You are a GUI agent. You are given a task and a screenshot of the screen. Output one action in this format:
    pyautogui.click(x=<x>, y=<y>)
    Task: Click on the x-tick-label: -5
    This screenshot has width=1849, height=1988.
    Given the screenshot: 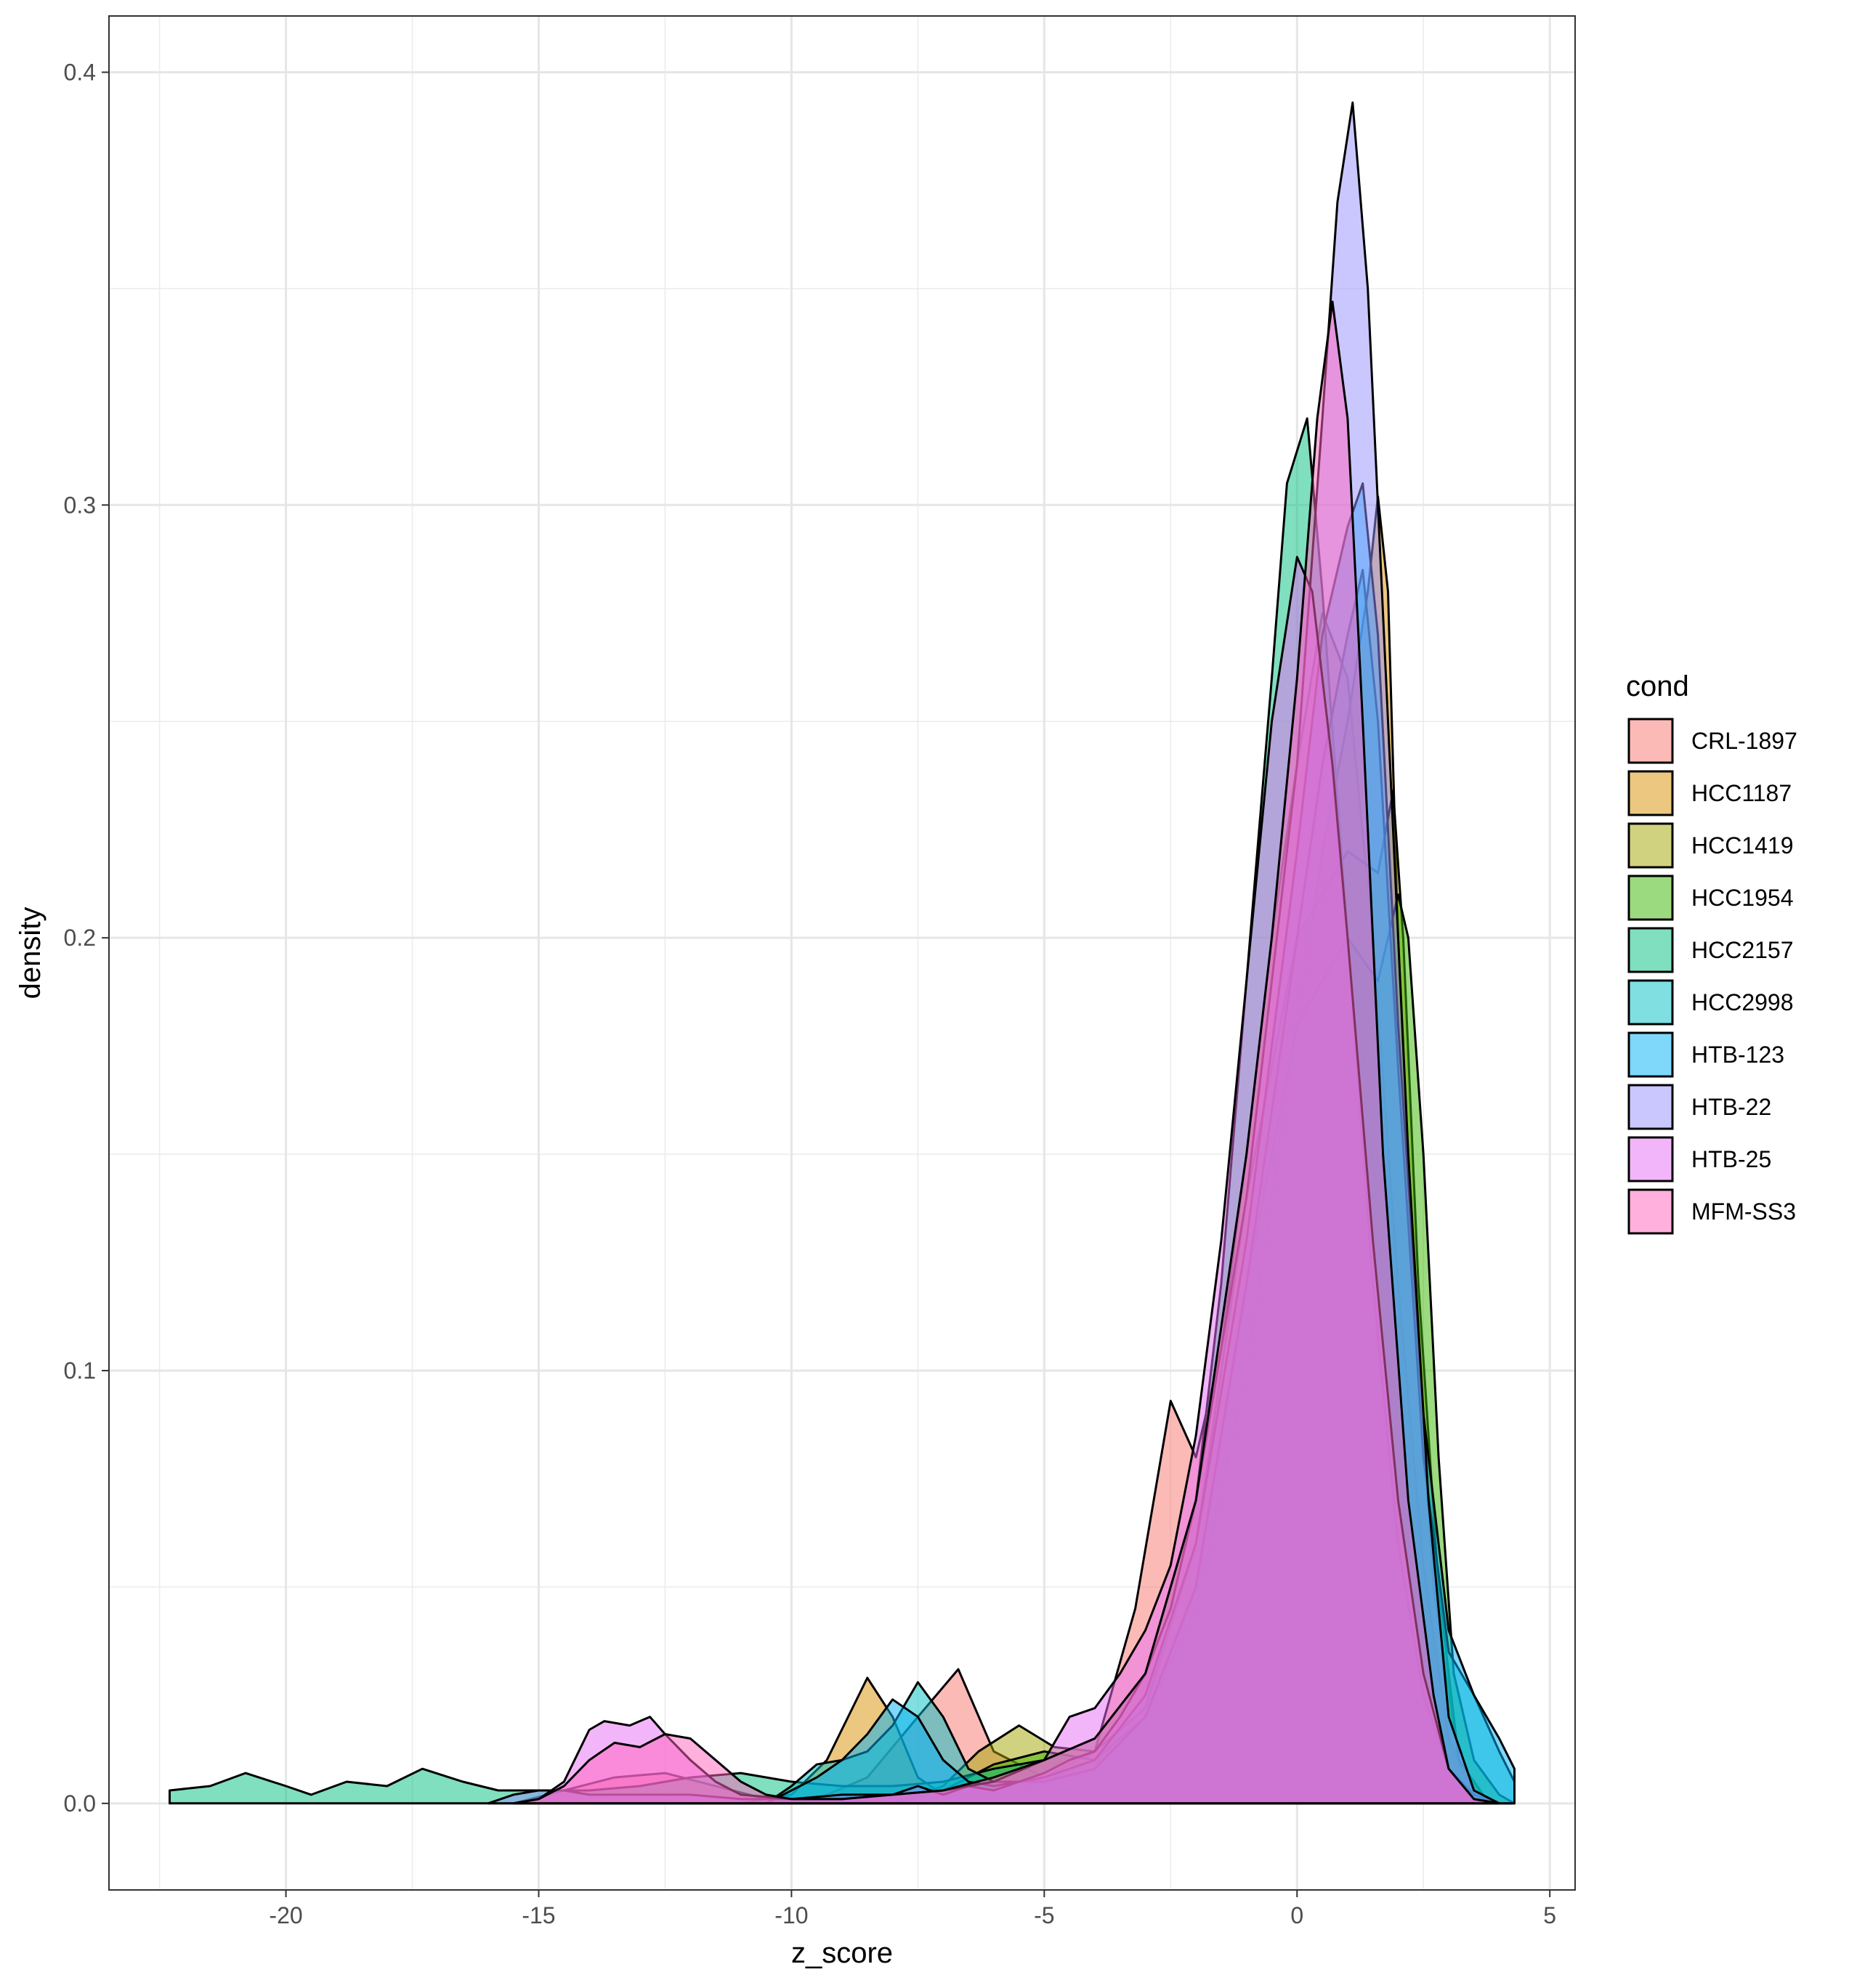 What is the action you would take?
    pyautogui.click(x=1044, y=1915)
    